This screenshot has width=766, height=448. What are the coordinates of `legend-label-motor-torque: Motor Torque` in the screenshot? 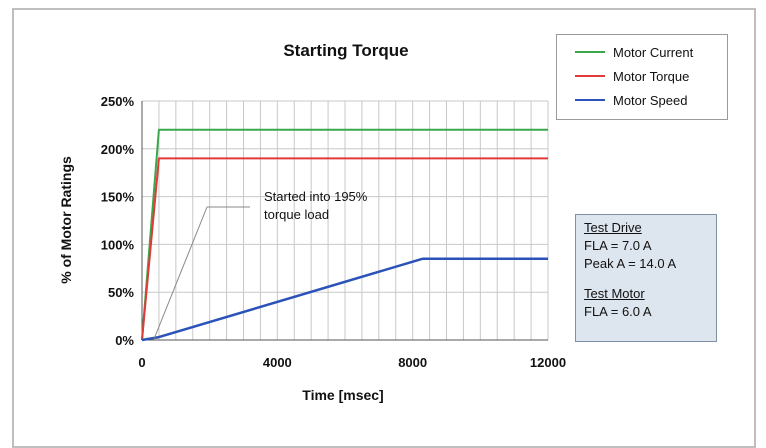 It's located at (651, 76).